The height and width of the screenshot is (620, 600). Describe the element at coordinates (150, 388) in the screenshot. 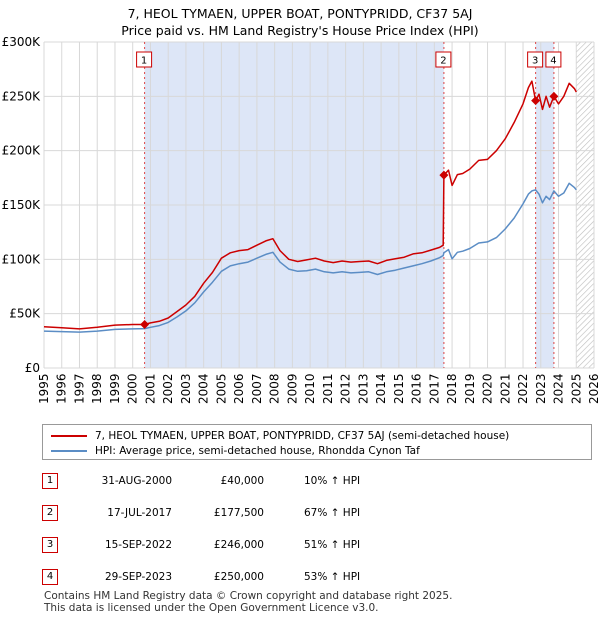

I see `x-tick-label: 2001` at that location.